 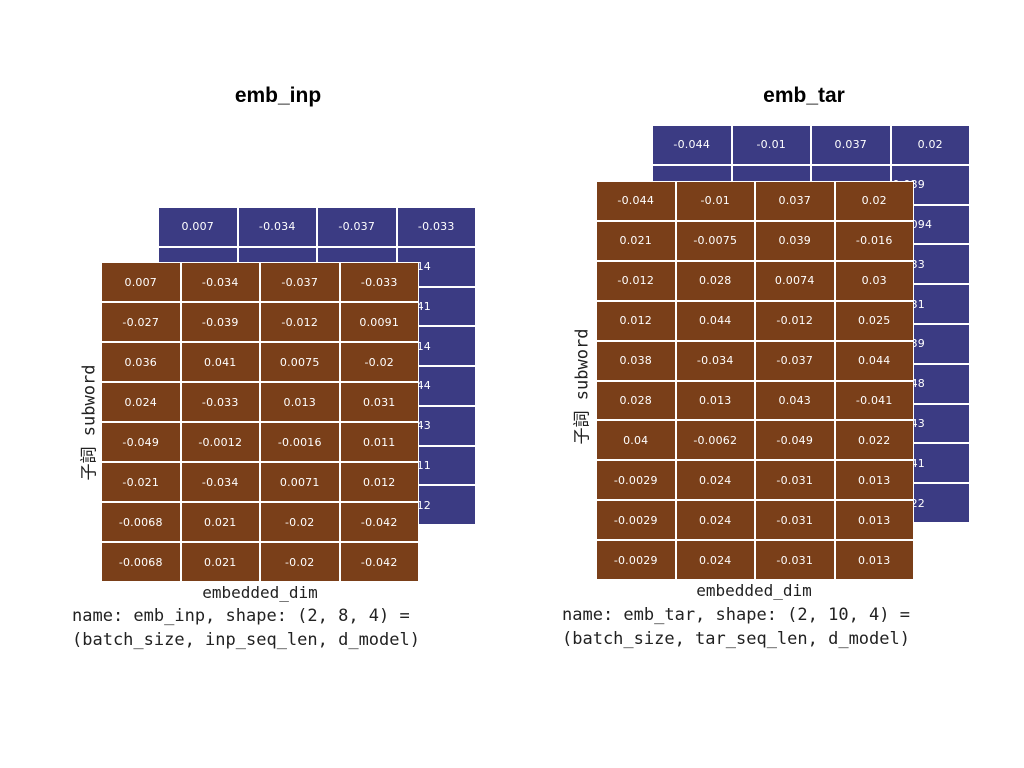 I want to click on front-matrix-cell: -0.0075, so click(x=715, y=240).